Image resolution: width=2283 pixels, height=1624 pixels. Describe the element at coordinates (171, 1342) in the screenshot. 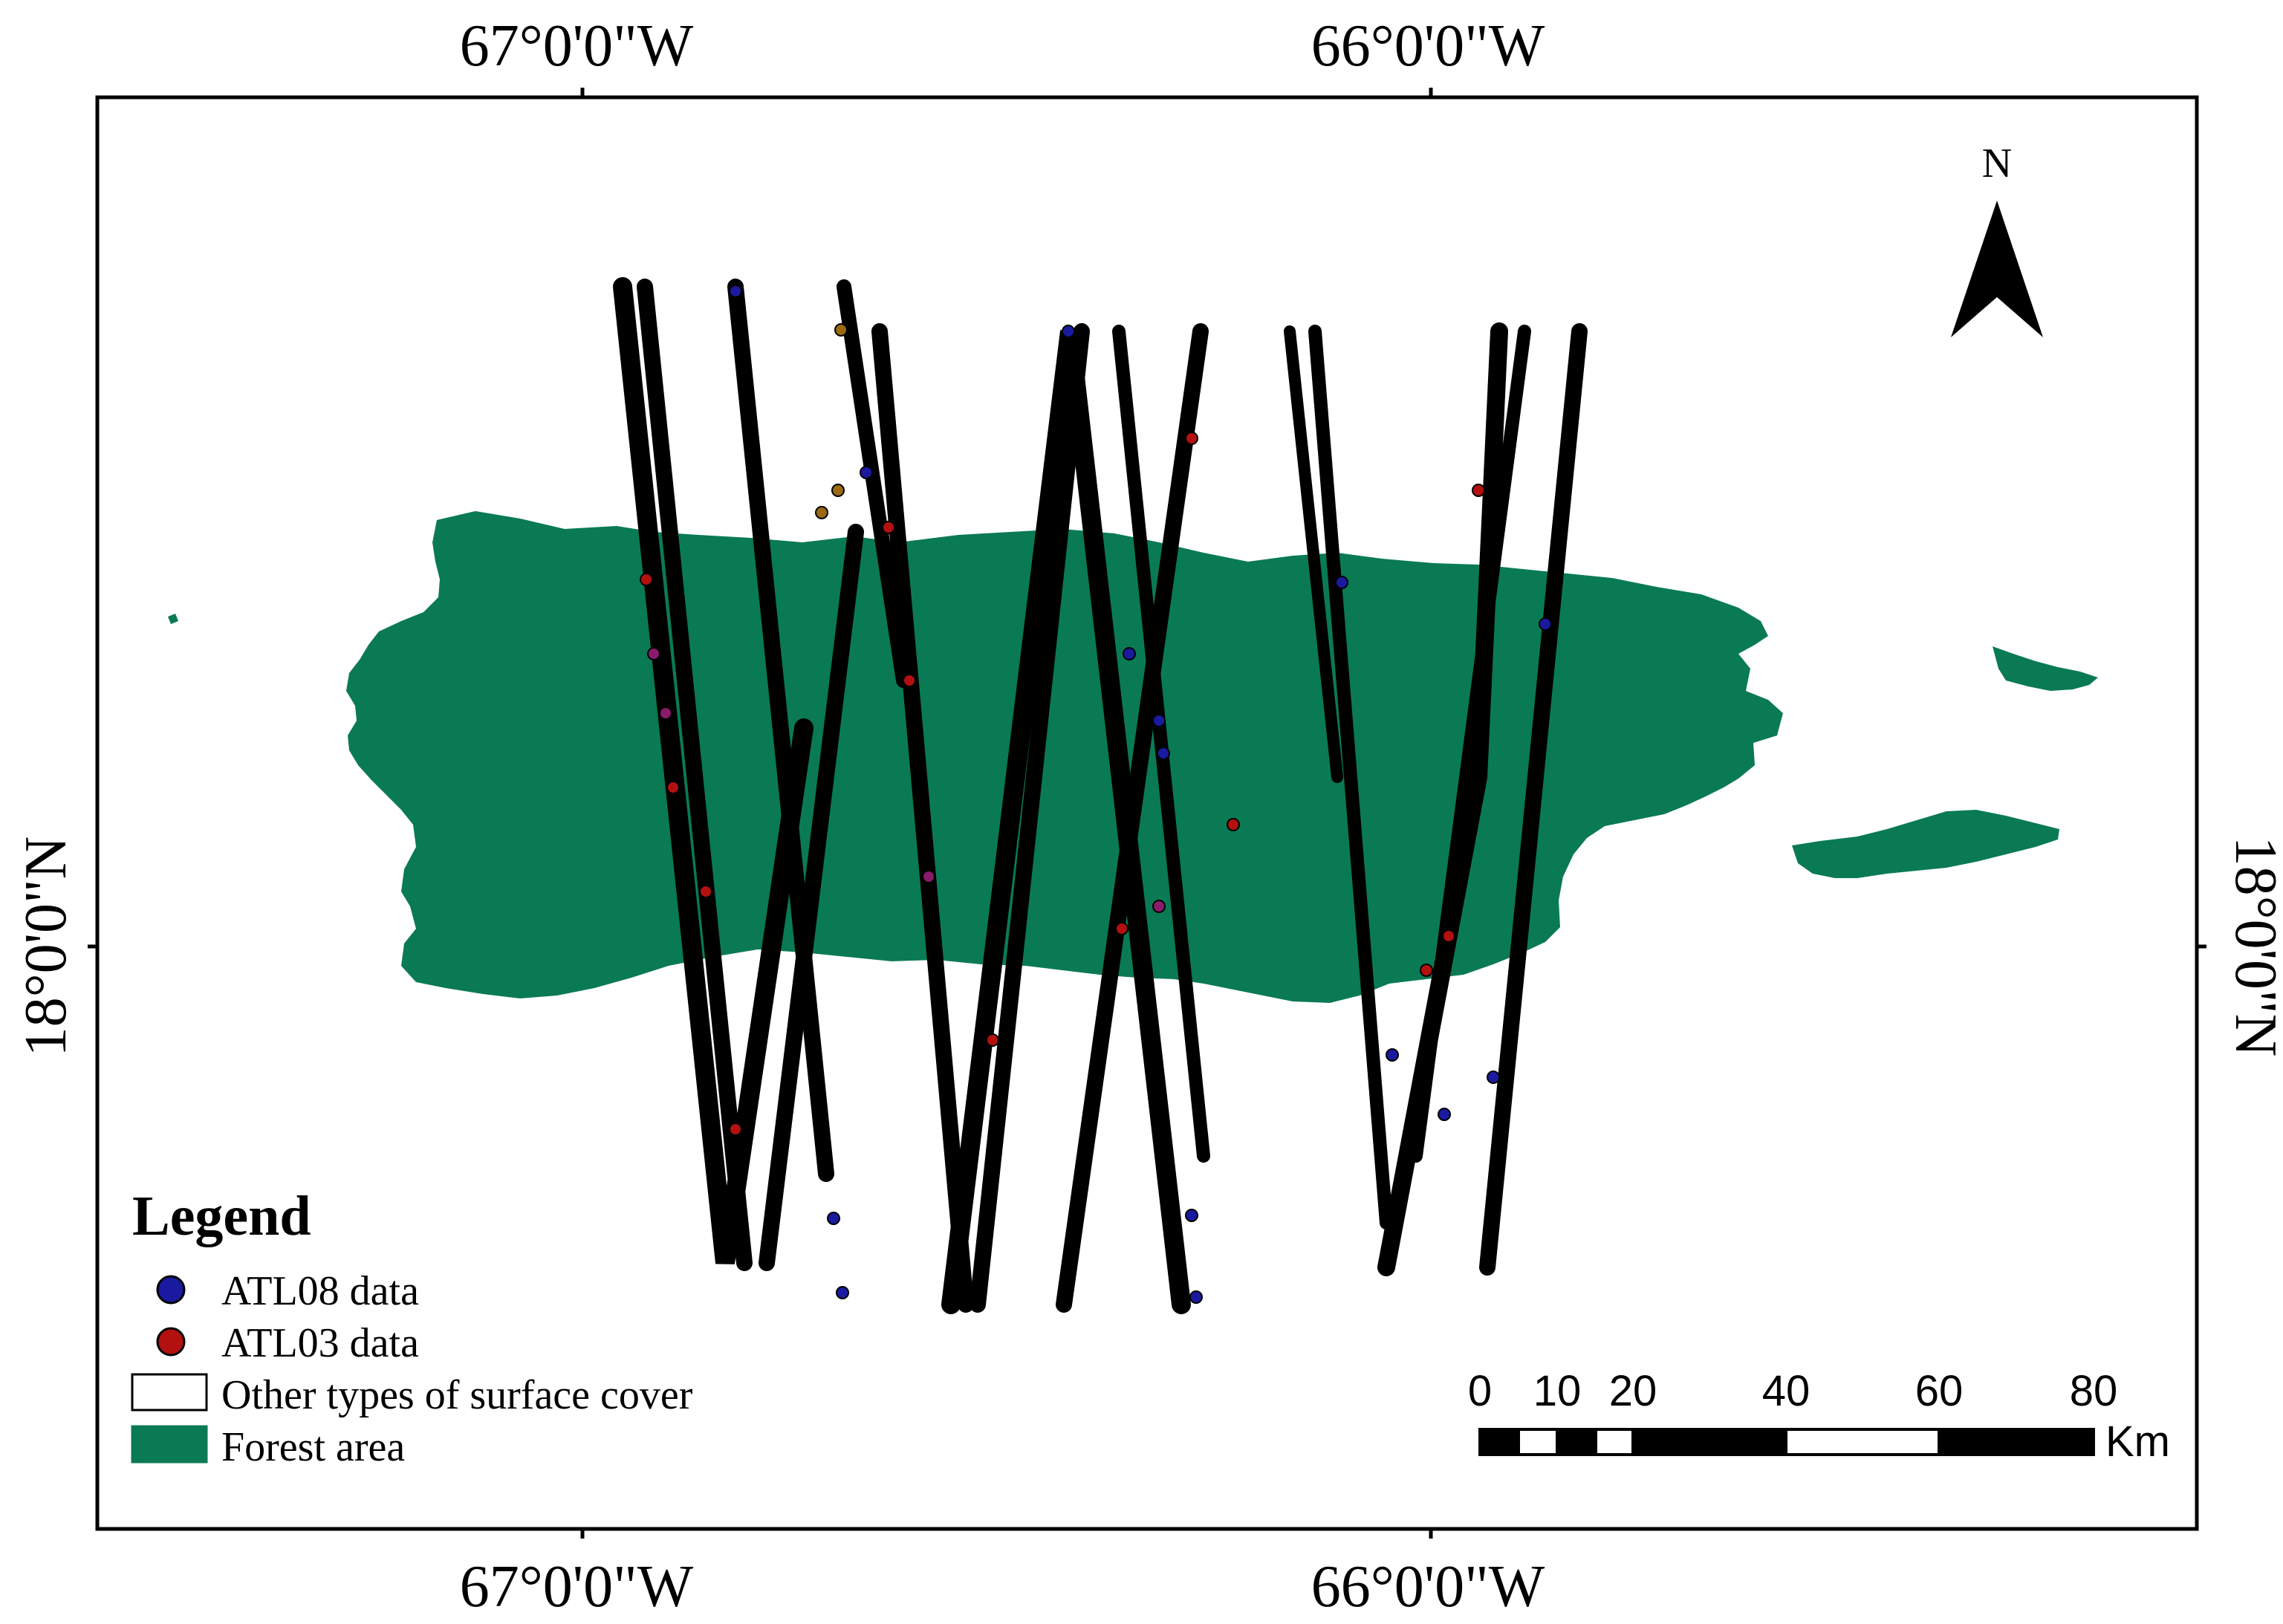

I see `legend-atl03-symbol` at that location.